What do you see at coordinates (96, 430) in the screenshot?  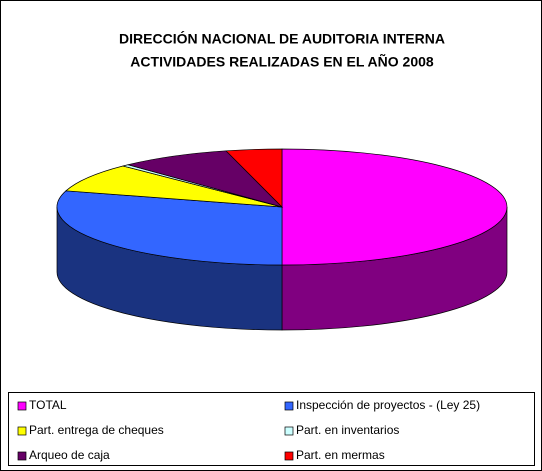 I see `legend-label: Part. entrega de cheques` at bounding box center [96, 430].